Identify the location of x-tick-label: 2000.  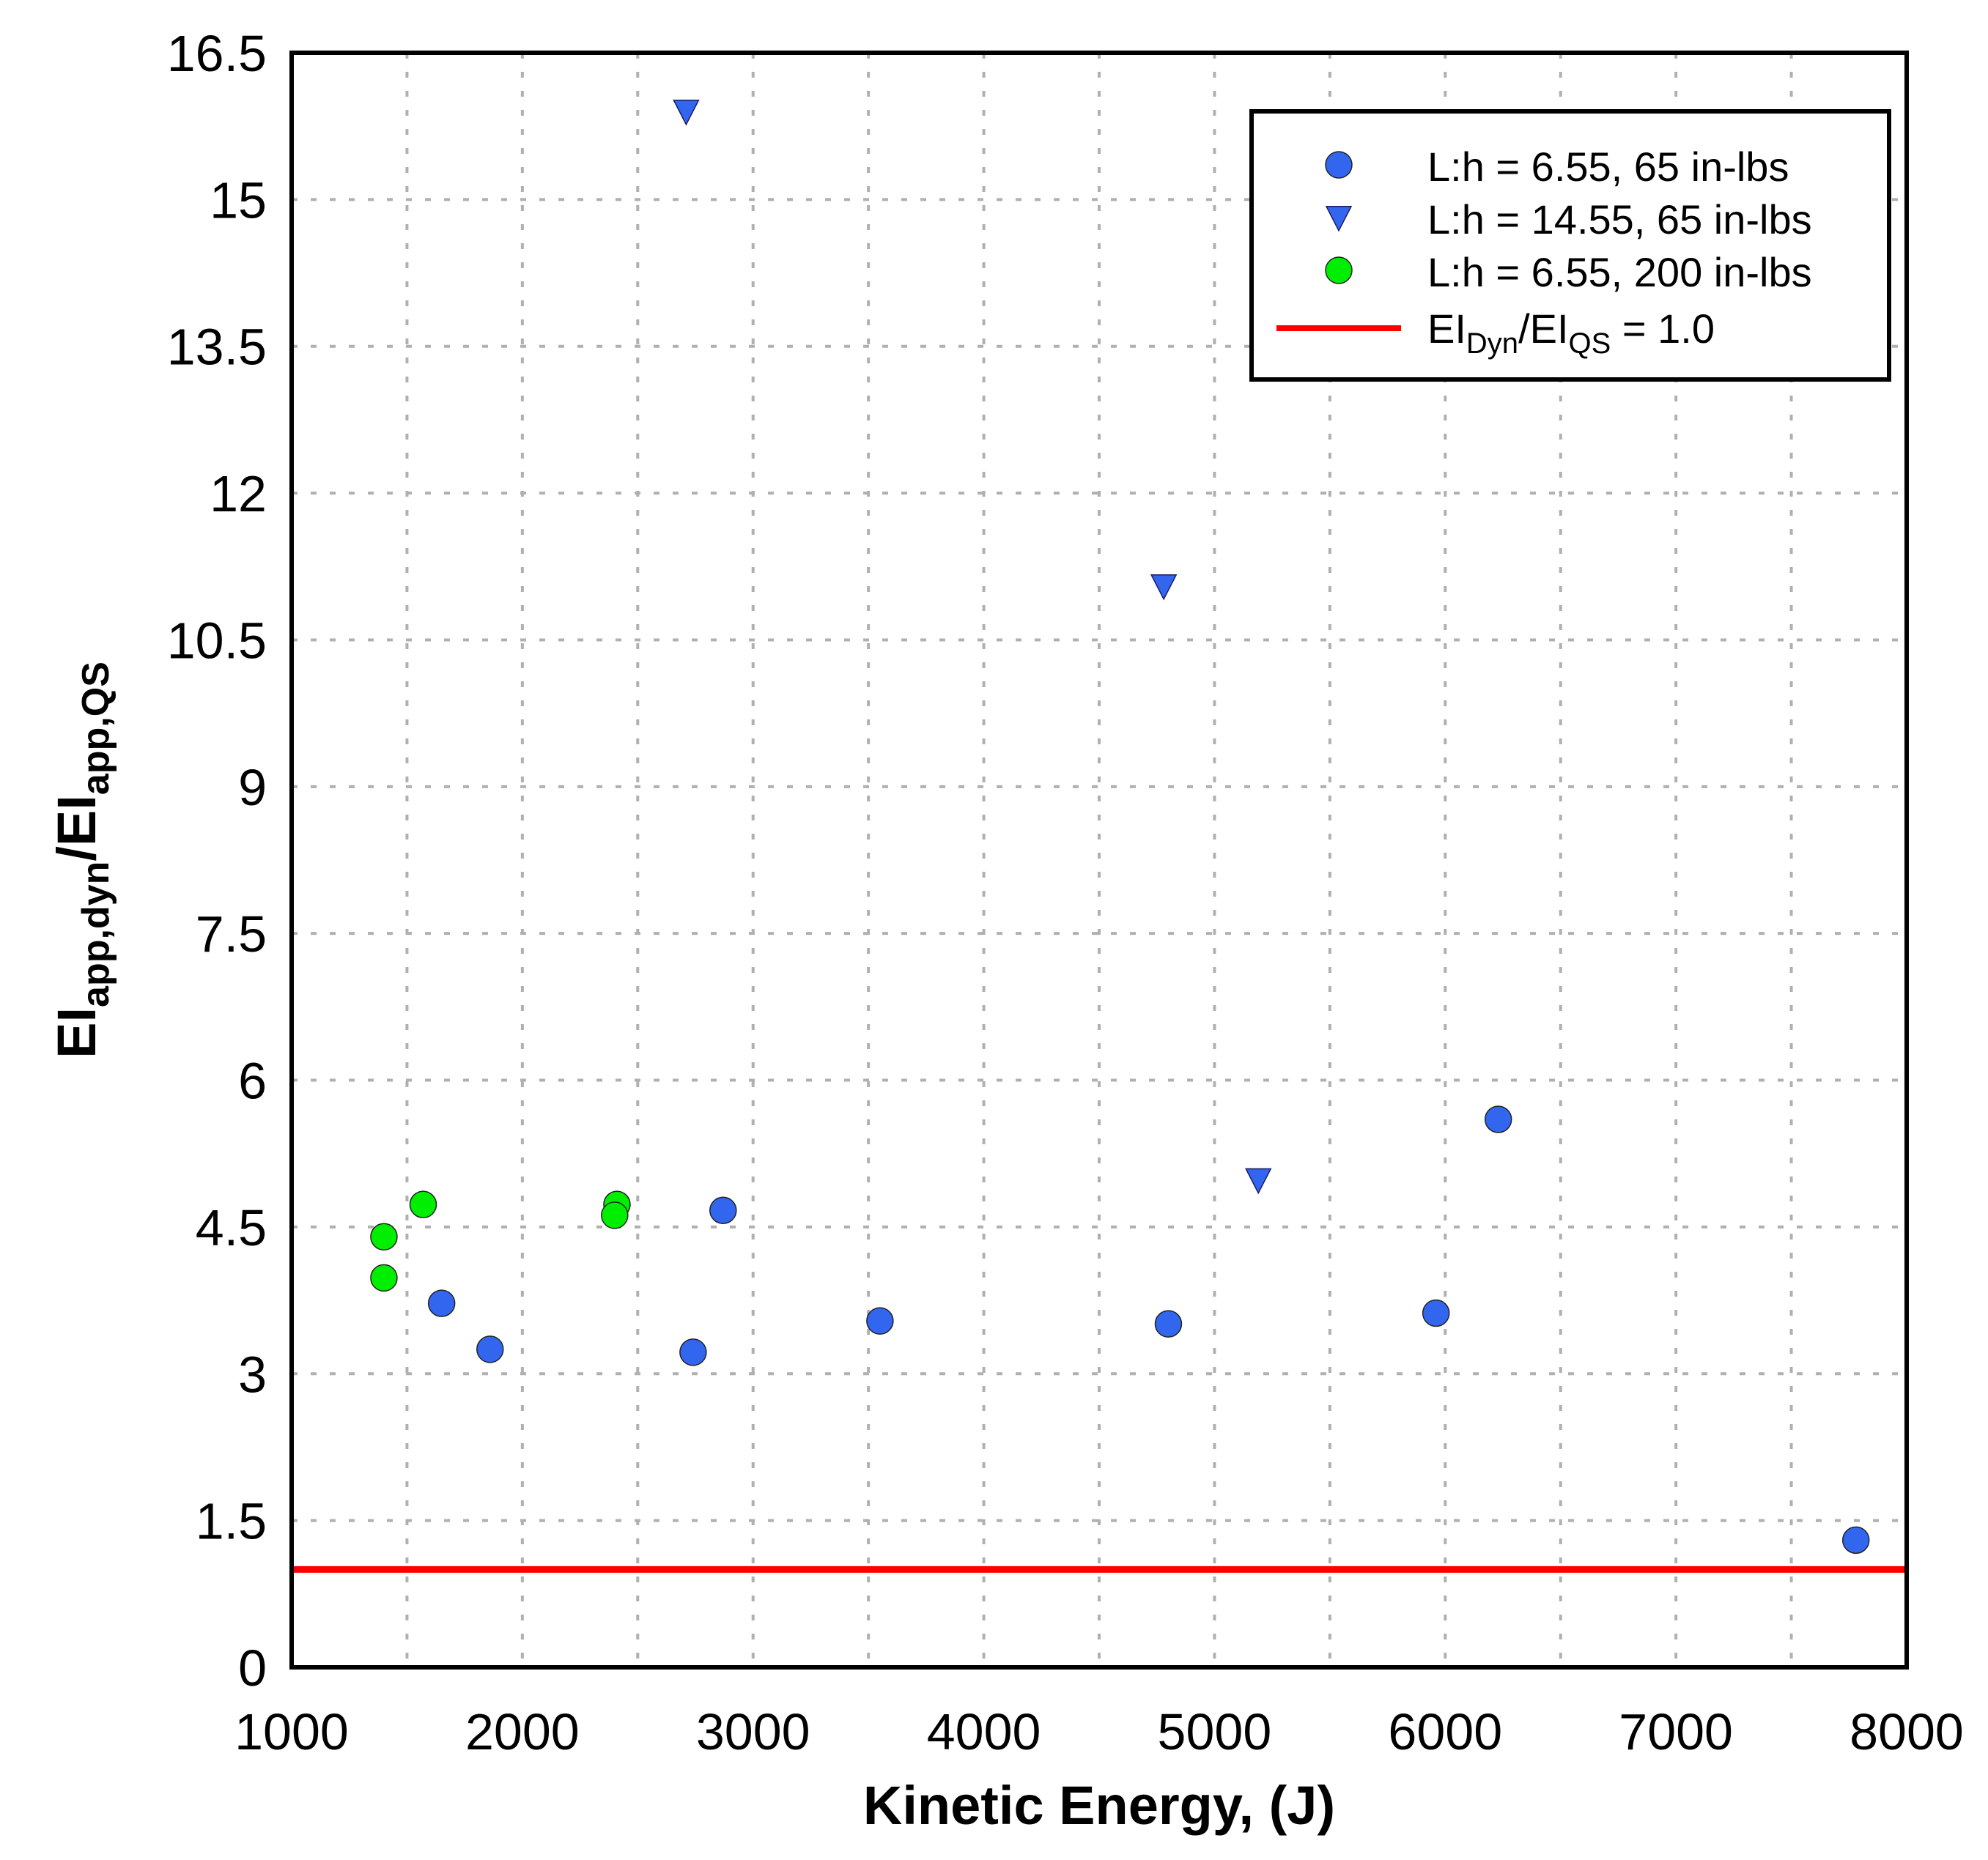
(522, 1731).